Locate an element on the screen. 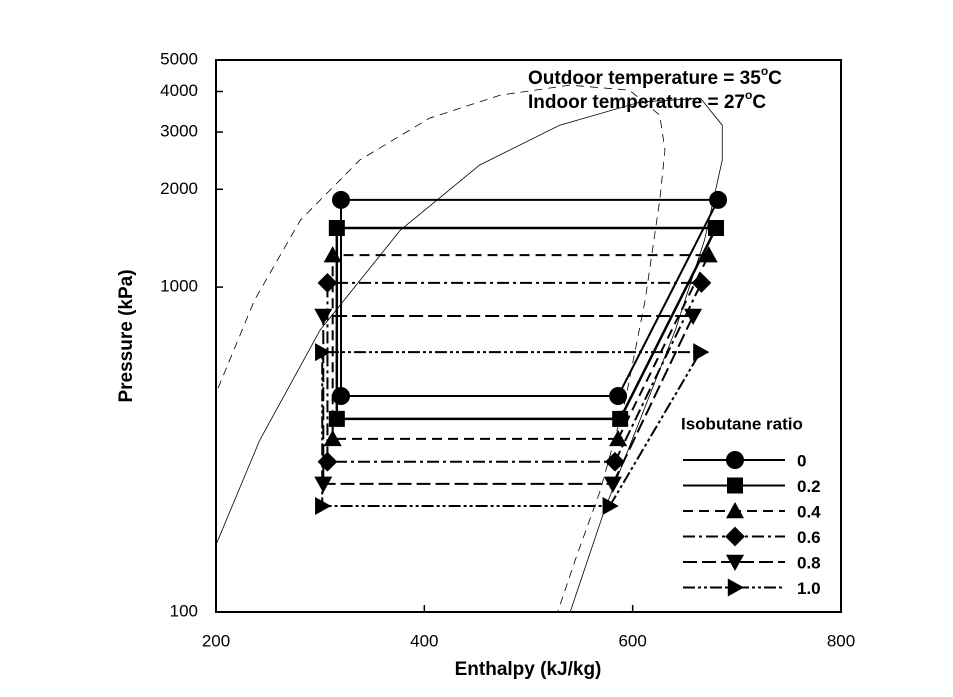 This screenshot has height=697, width=953. y-tick-label: 2000 is located at coordinates (179, 188).